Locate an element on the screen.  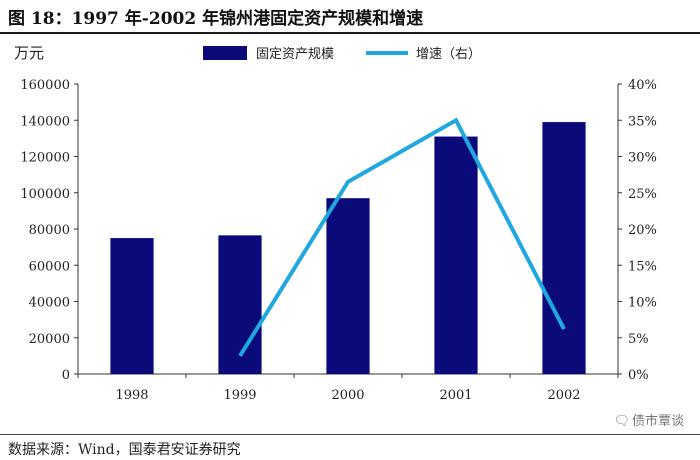
right-tick-label: 0% is located at coordinates (638, 375).